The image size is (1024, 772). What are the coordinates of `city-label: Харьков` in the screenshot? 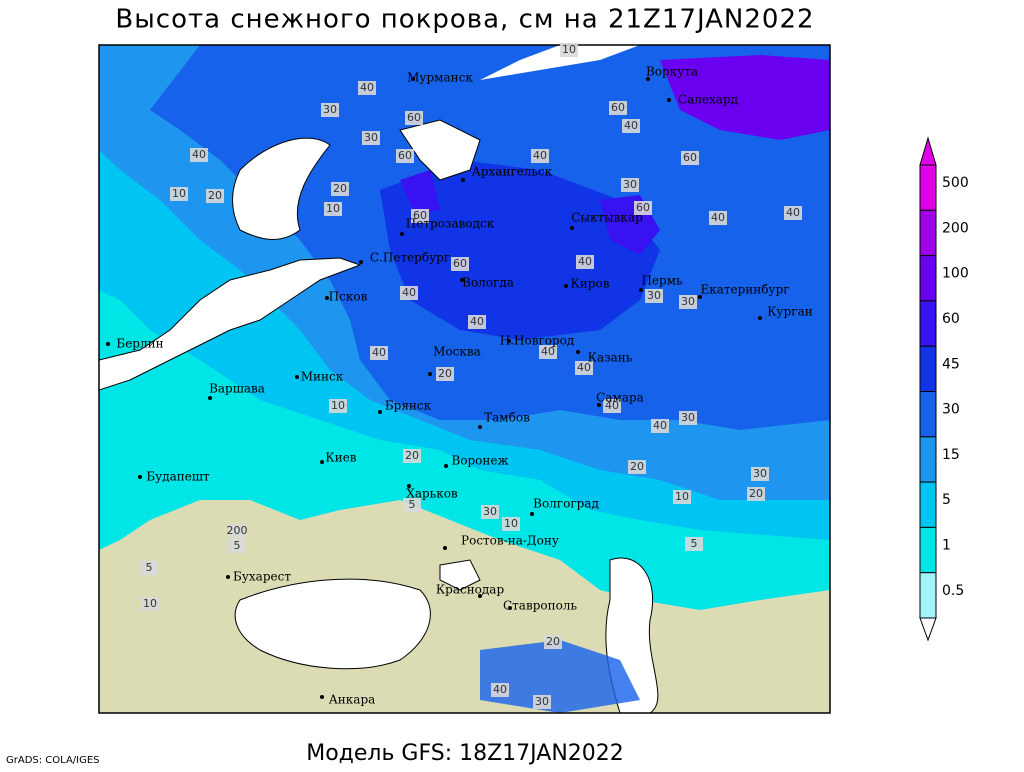 It's located at (432, 494).